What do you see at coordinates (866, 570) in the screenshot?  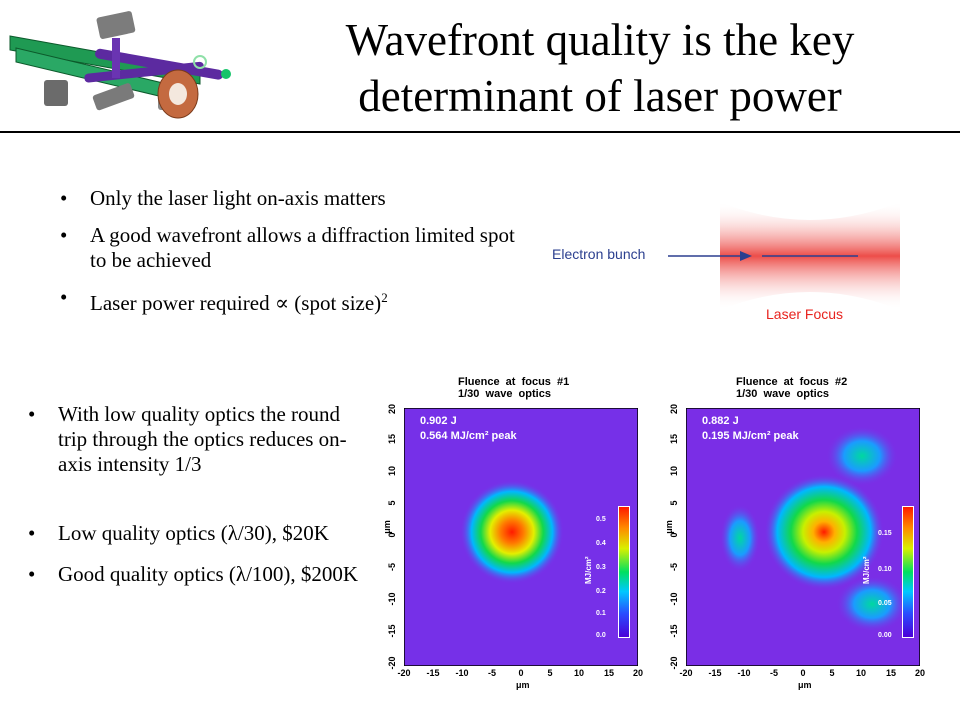 I see `plot-2-colorbar-unit: MJ/cm²` at bounding box center [866, 570].